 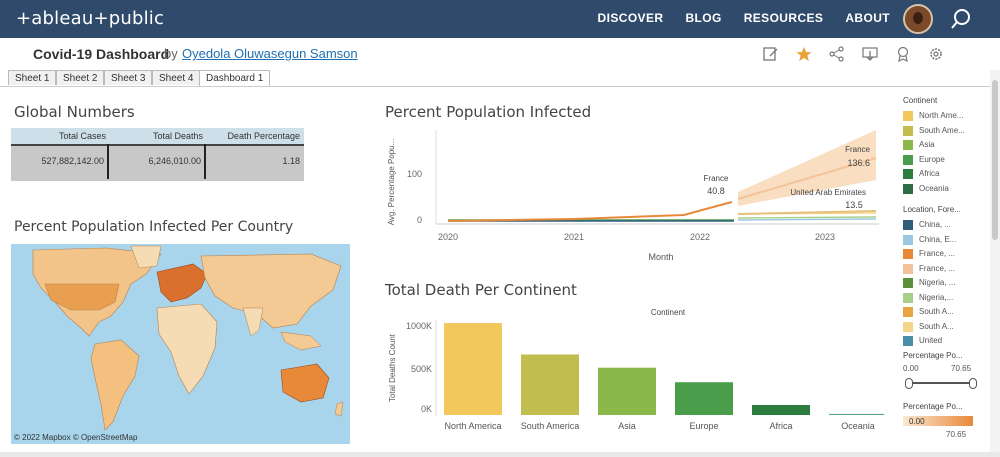 I want to click on line-x-tick-2022: 2022, so click(x=700, y=237).